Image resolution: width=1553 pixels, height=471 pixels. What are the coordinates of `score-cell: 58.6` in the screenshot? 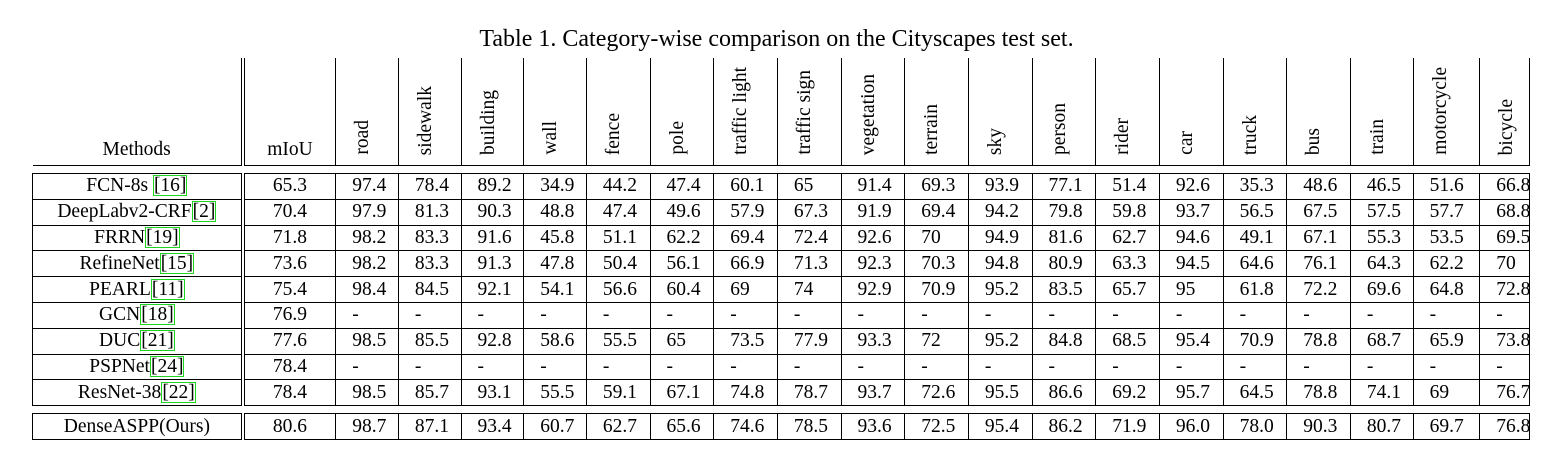 It's located at (555, 341).